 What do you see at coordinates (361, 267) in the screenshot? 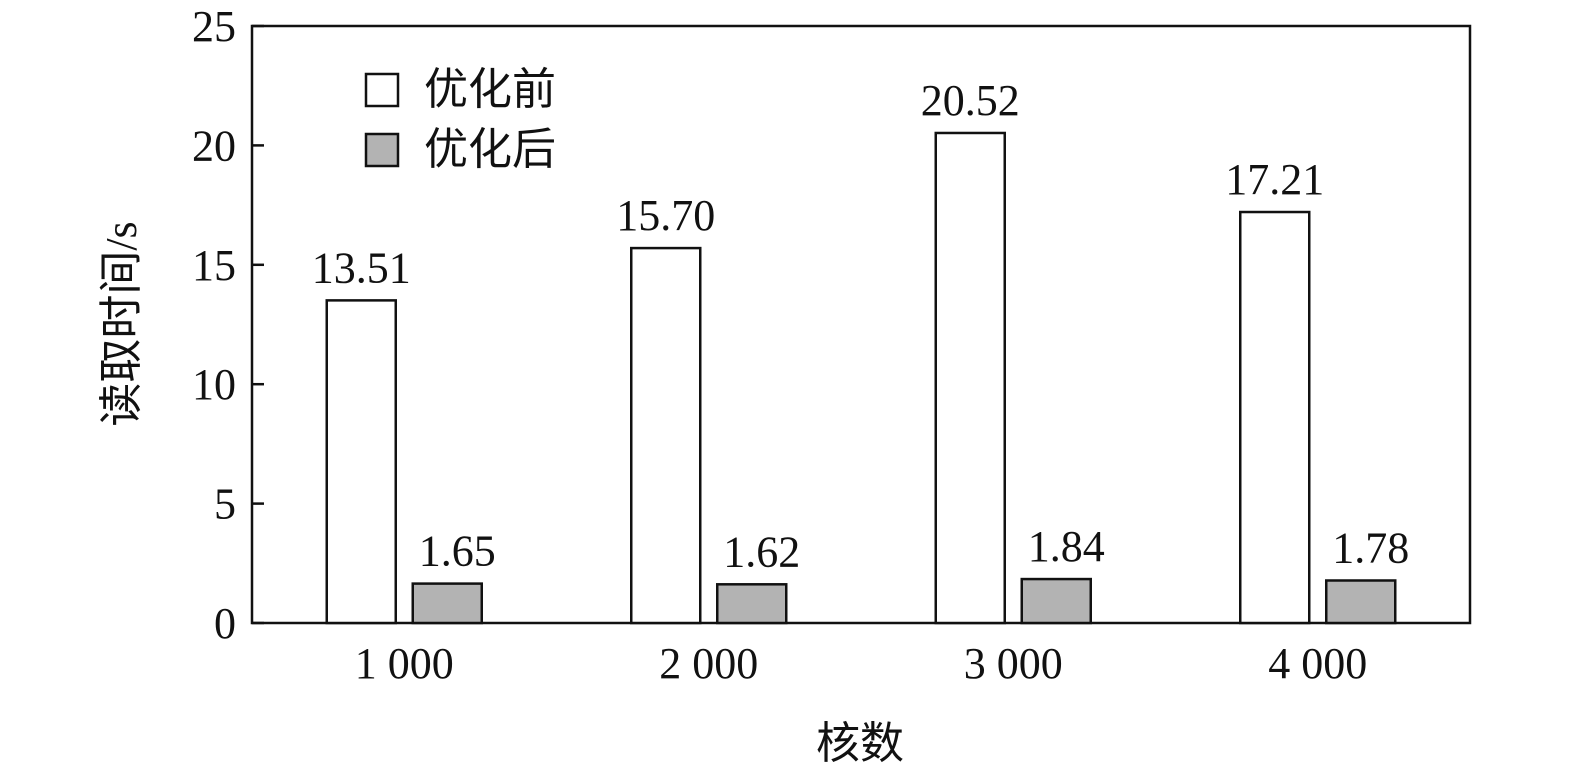
I see `bar-value-label: 13.51` at bounding box center [361, 267].